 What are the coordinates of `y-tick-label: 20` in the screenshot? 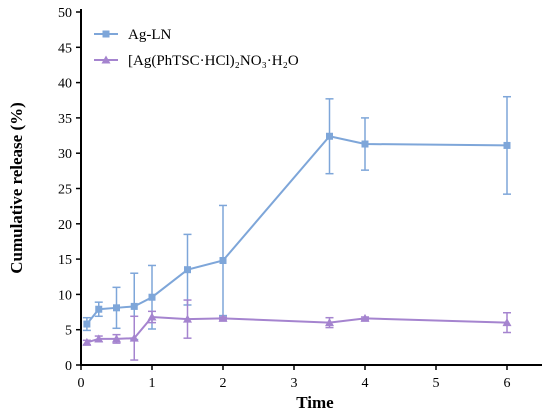 It's located at (65, 225).